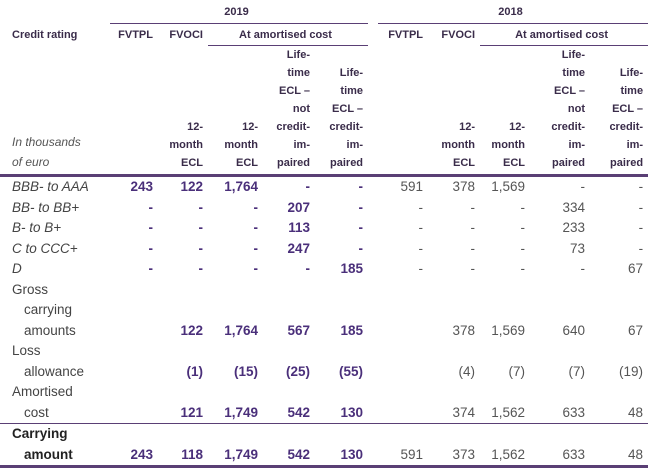  Describe the element at coordinates (619, 111) in the screenshot. I see `lifetime-credit-header: Life-time ECL – credit-im-paired` at that location.